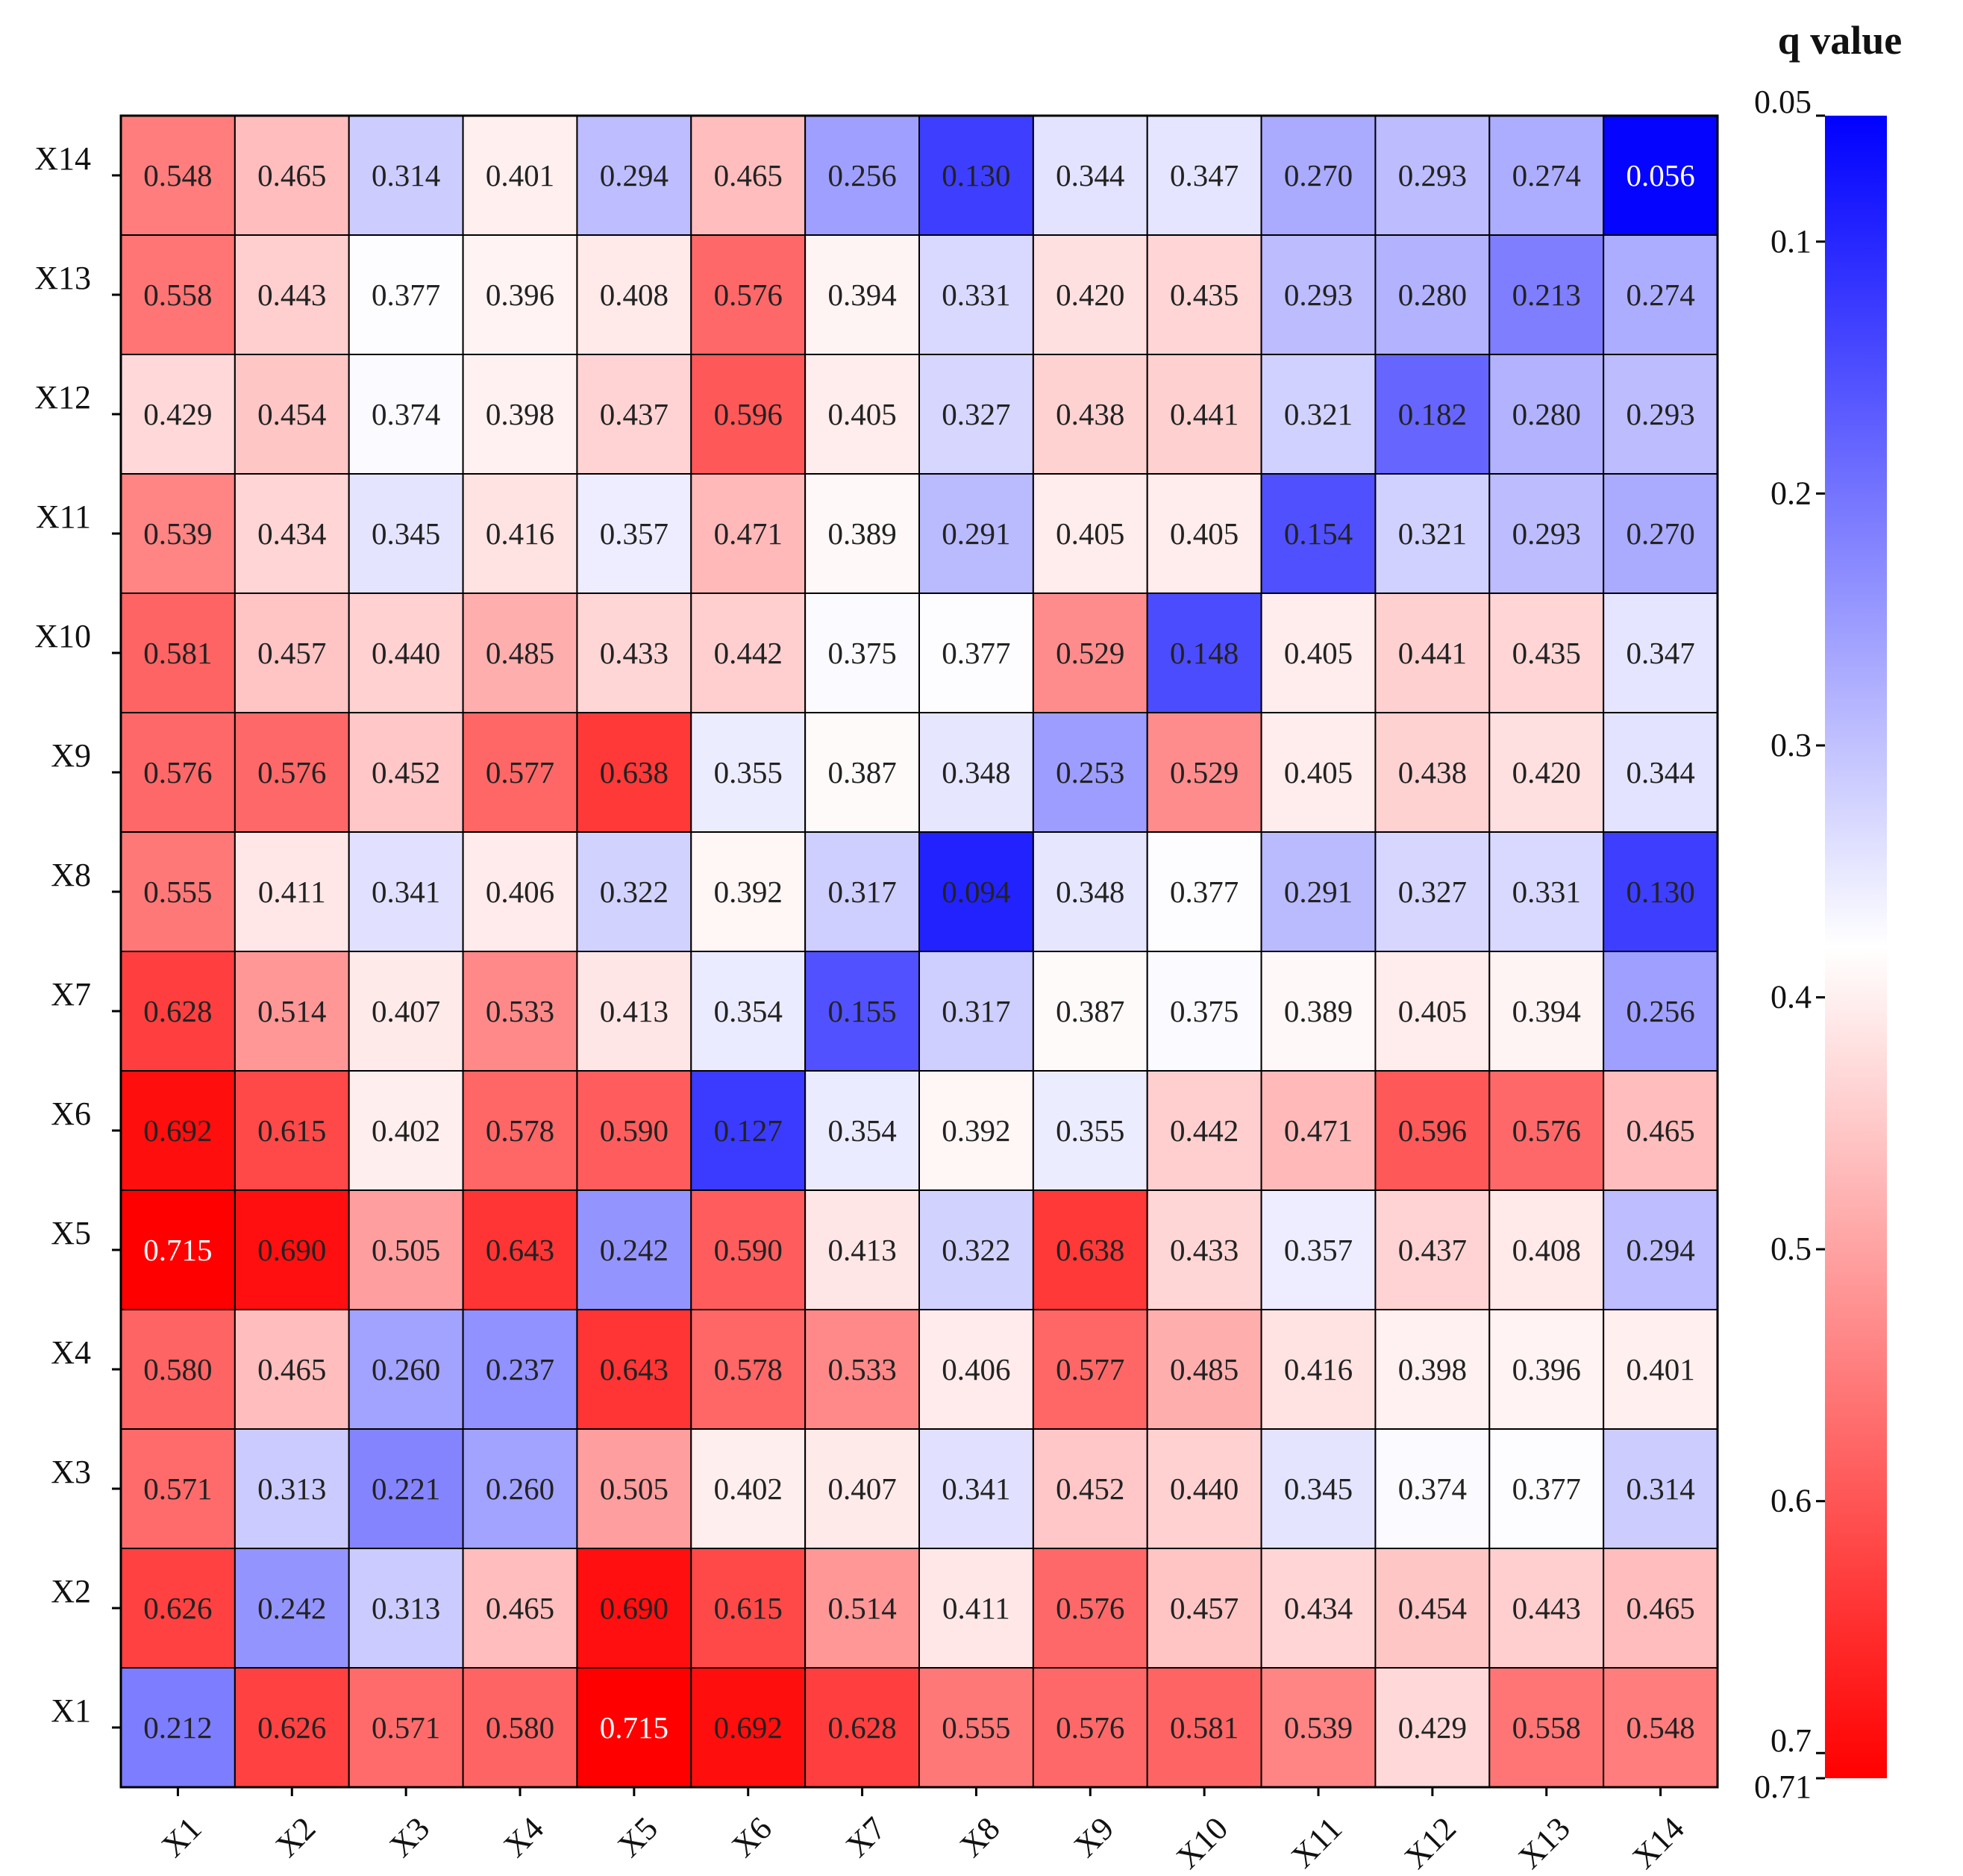  I want to click on cell-value-label: 0.355, so click(1090, 1130).